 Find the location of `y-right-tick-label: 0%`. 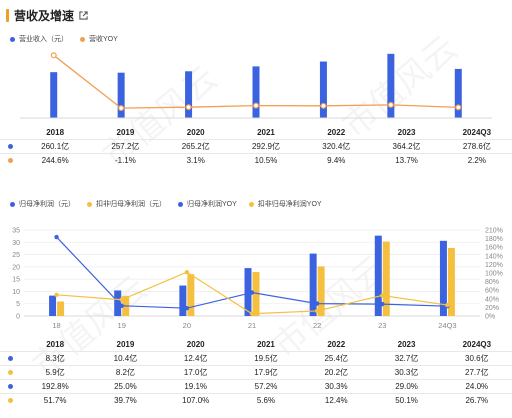

y-right-tick-label: 0% is located at coordinates (490, 317).